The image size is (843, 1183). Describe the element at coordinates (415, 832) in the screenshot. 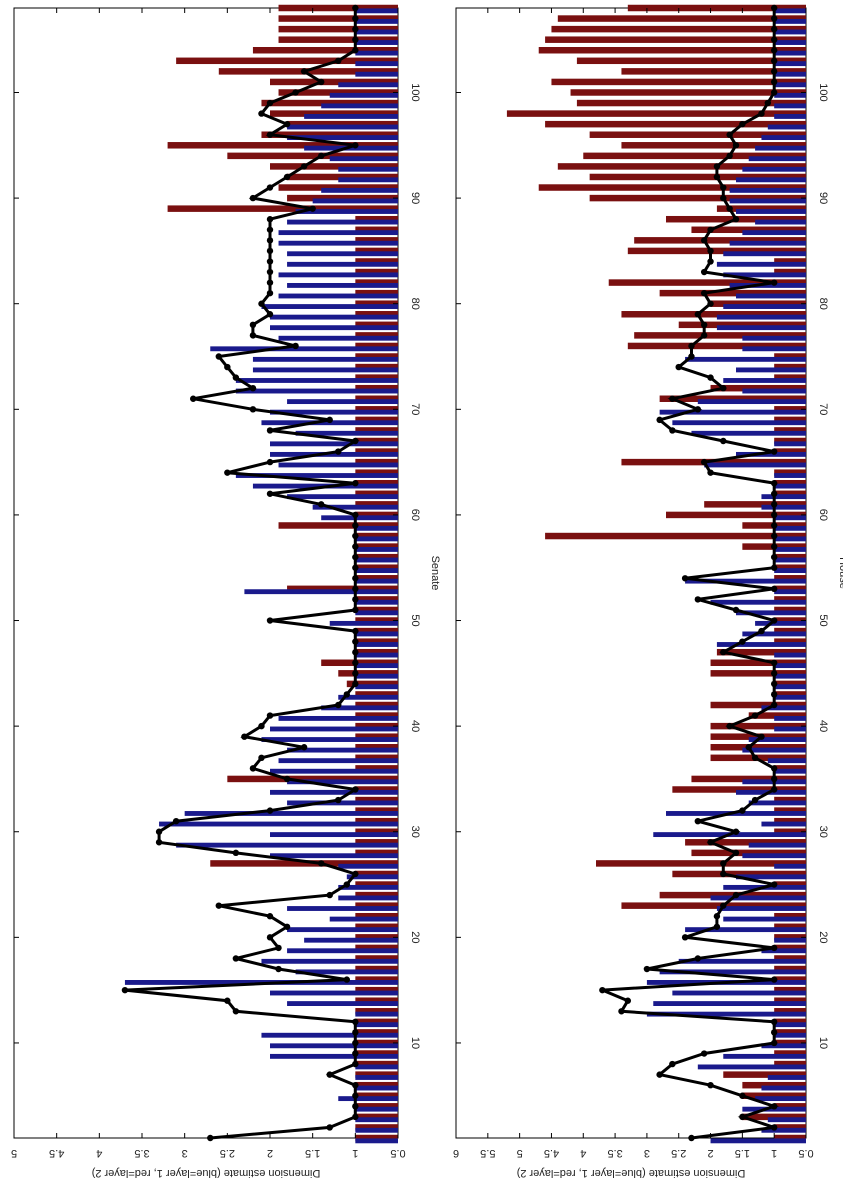

I see `x-tick-label: 30` at that location.